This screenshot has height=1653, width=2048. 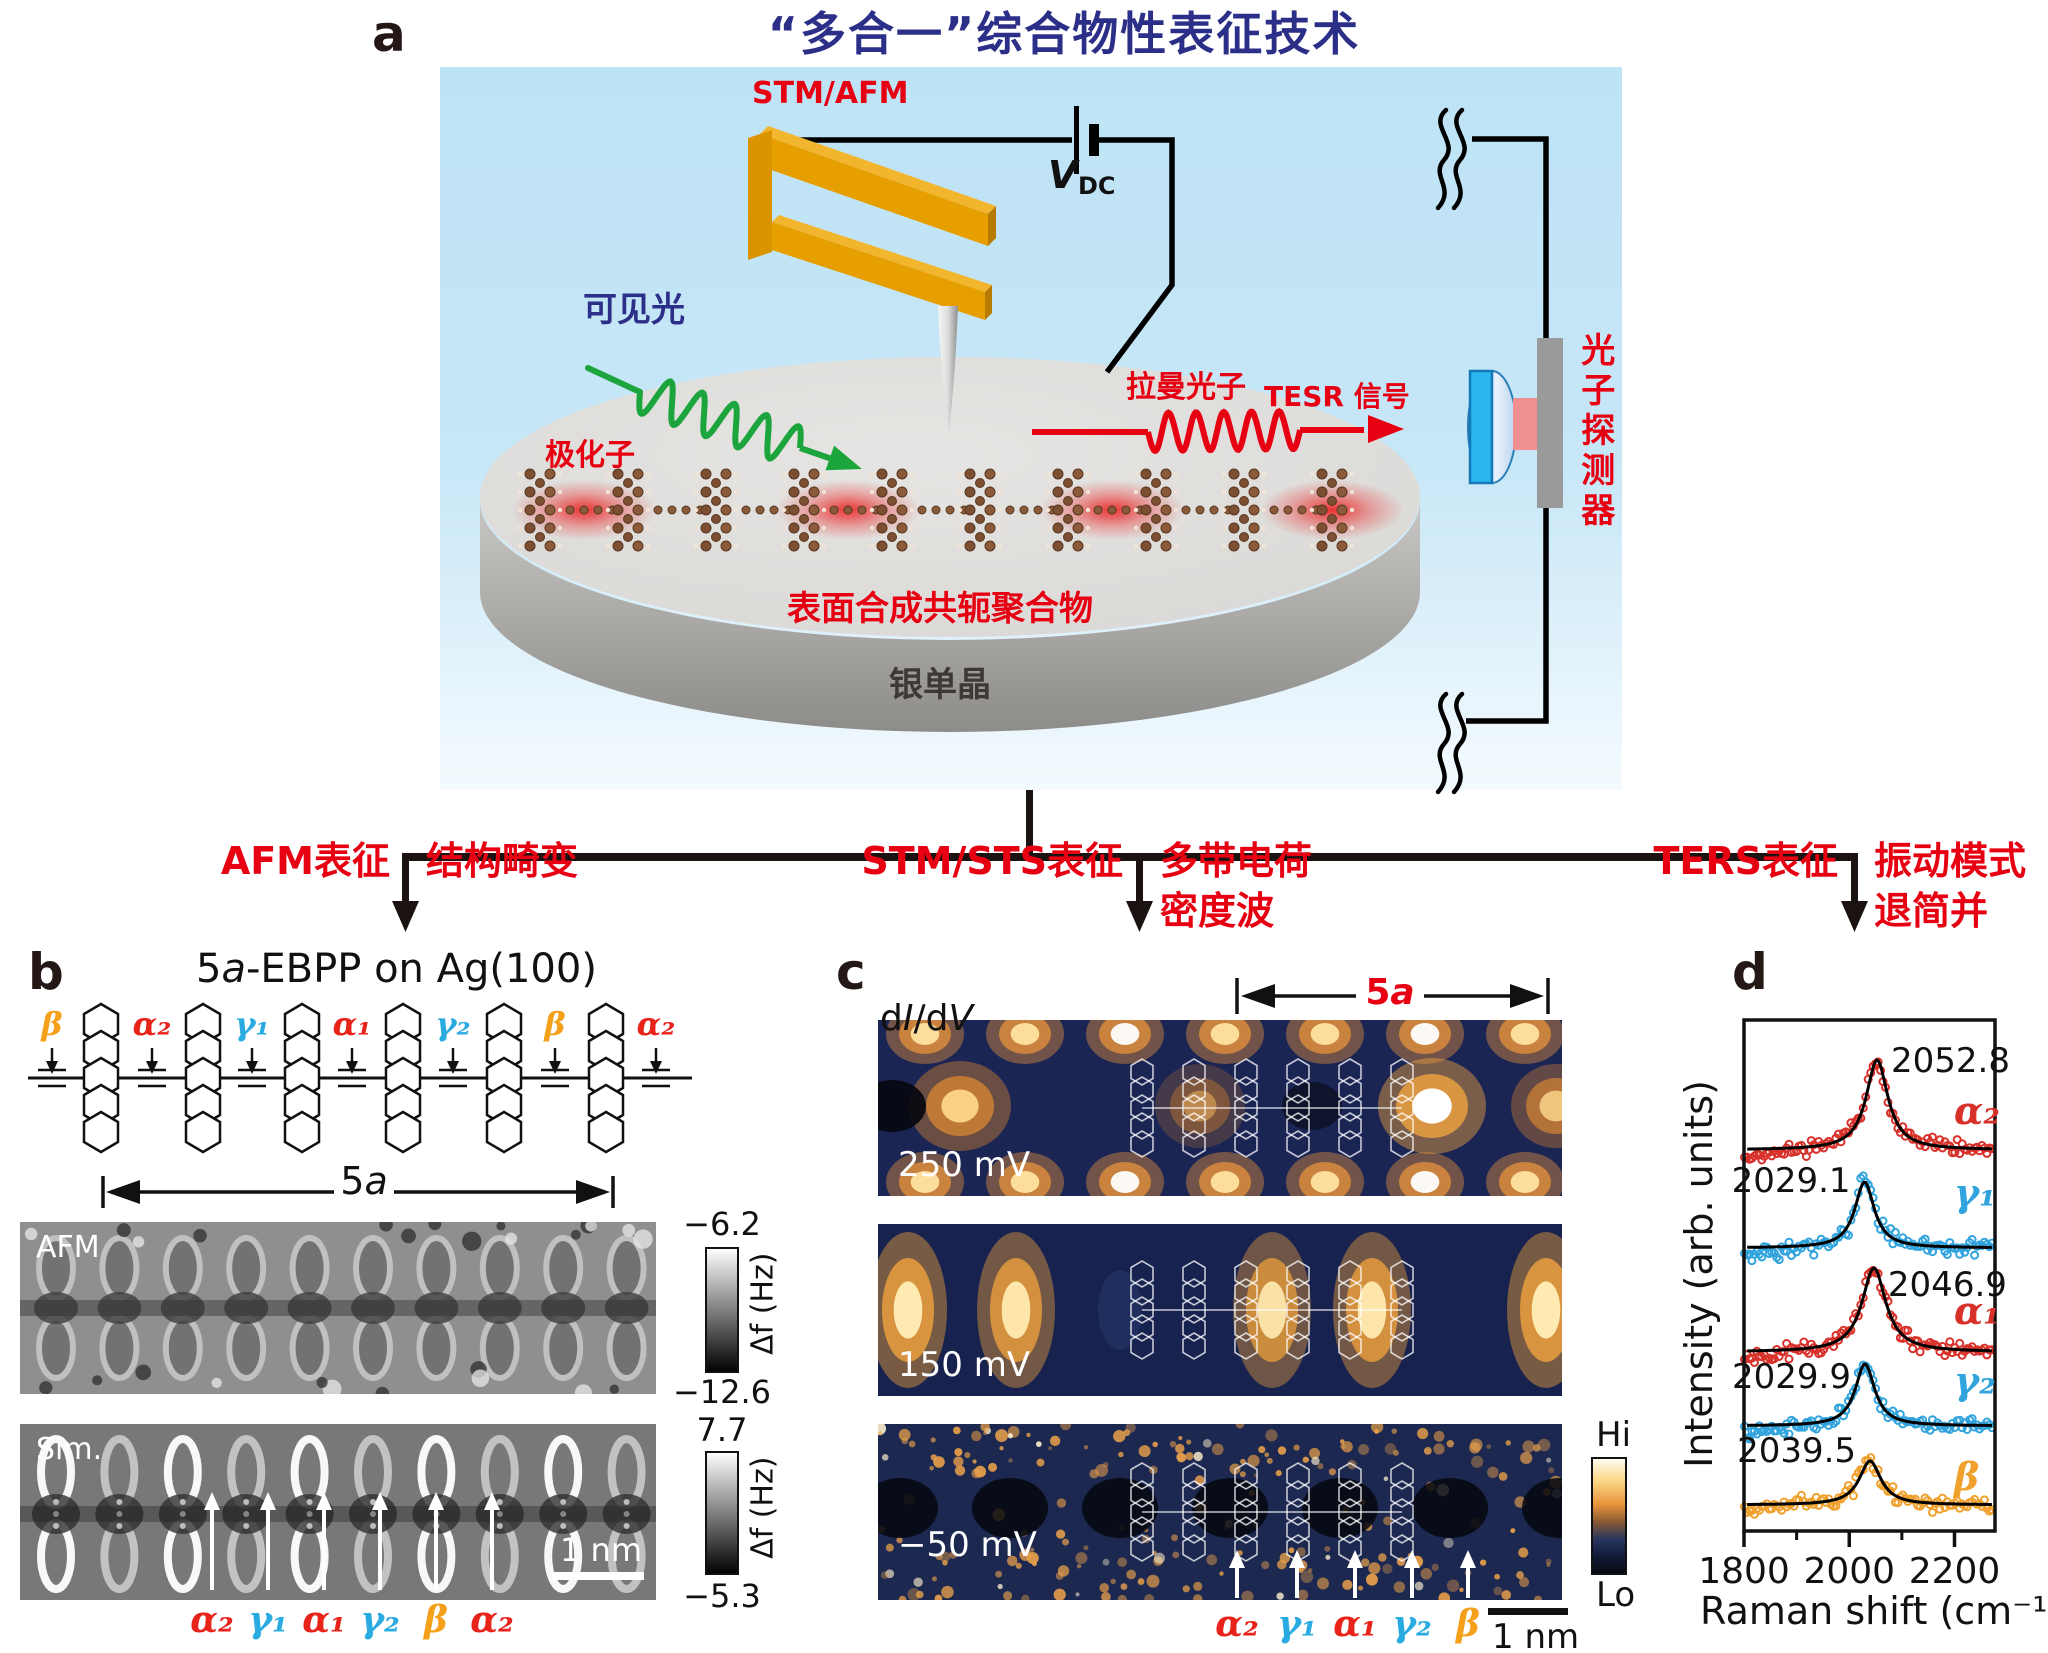 I want to click on figure-title: “多合一”综合物性表征技术, so click(x=1064, y=34).